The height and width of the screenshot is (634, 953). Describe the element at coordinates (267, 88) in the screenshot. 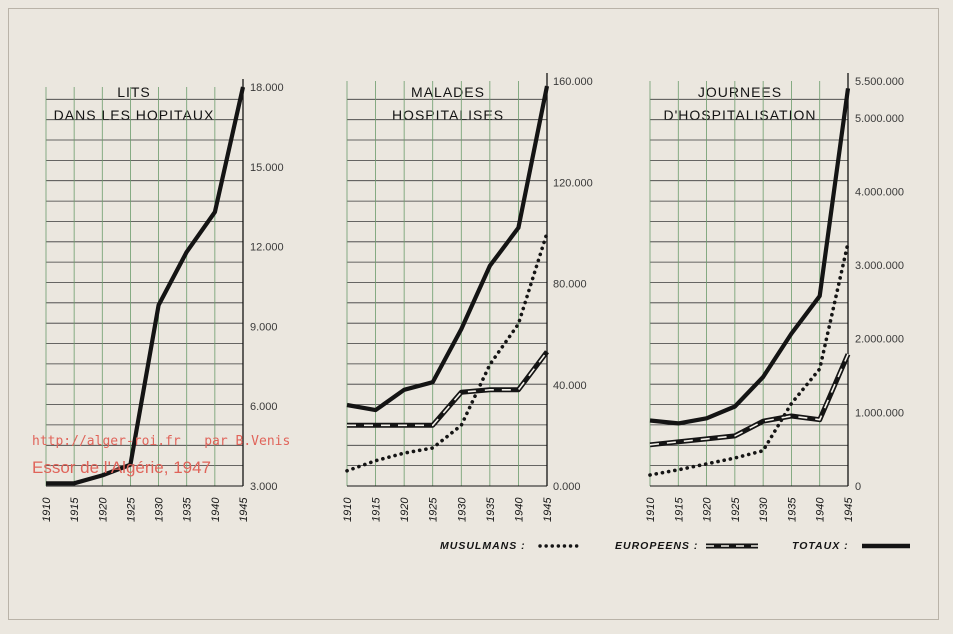

I see `y-tick-label: 18.000` at that location.